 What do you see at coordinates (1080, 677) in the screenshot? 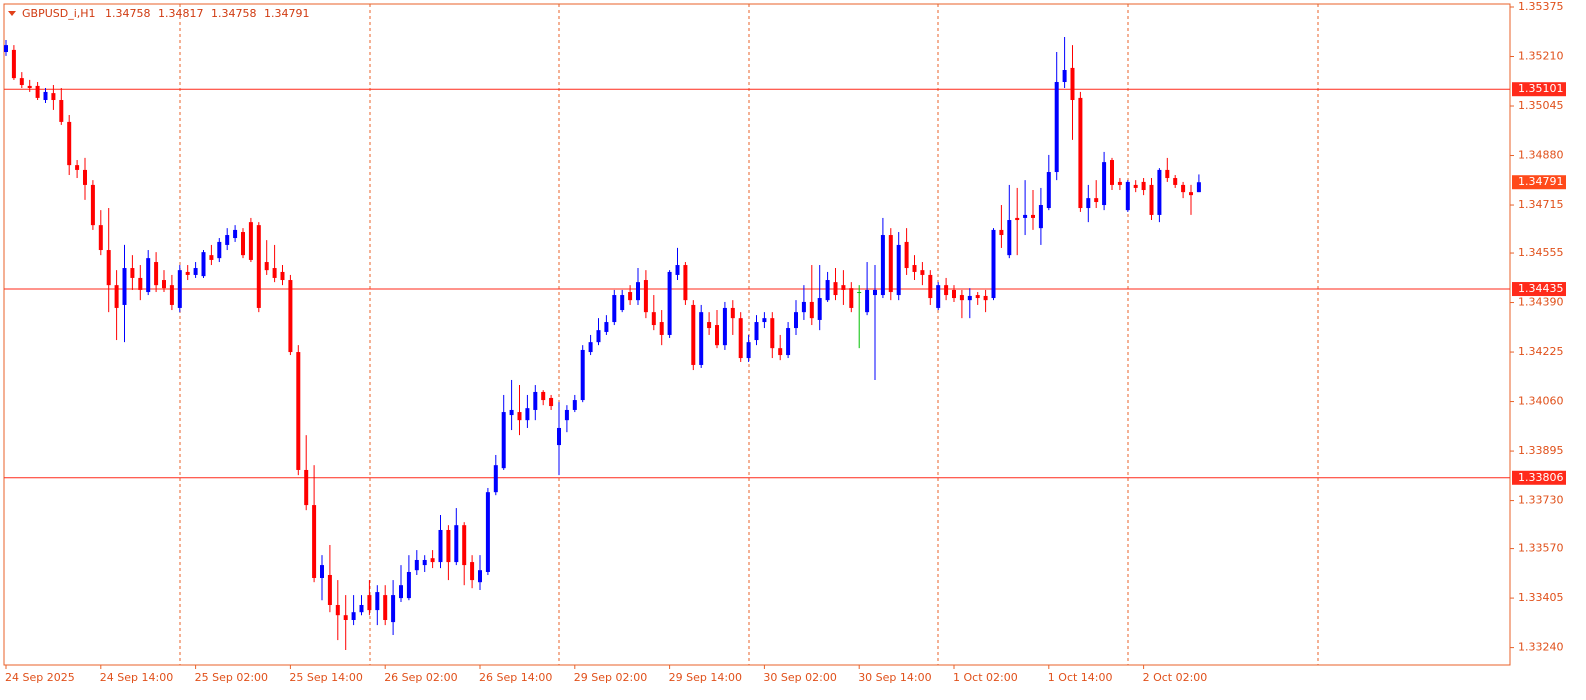
I see `x-tick-label: 1 Oct 14:00` at bounding box center [1080, 677].